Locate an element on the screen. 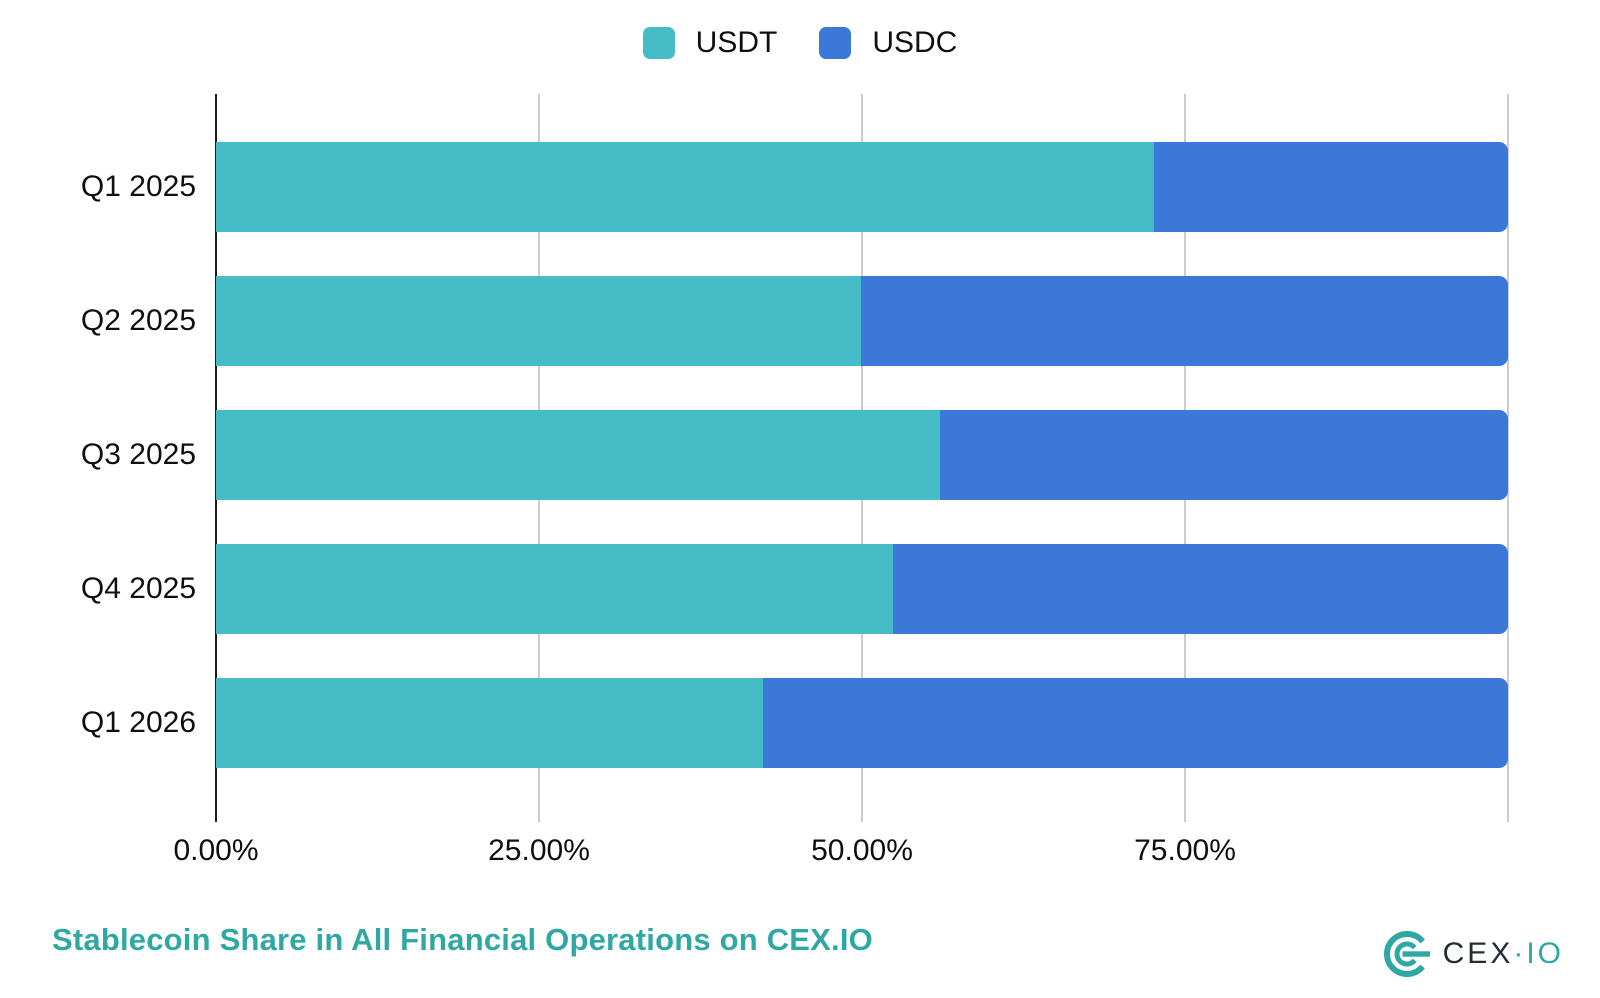  legend-label: USDC is located at coordinates (915, 42).